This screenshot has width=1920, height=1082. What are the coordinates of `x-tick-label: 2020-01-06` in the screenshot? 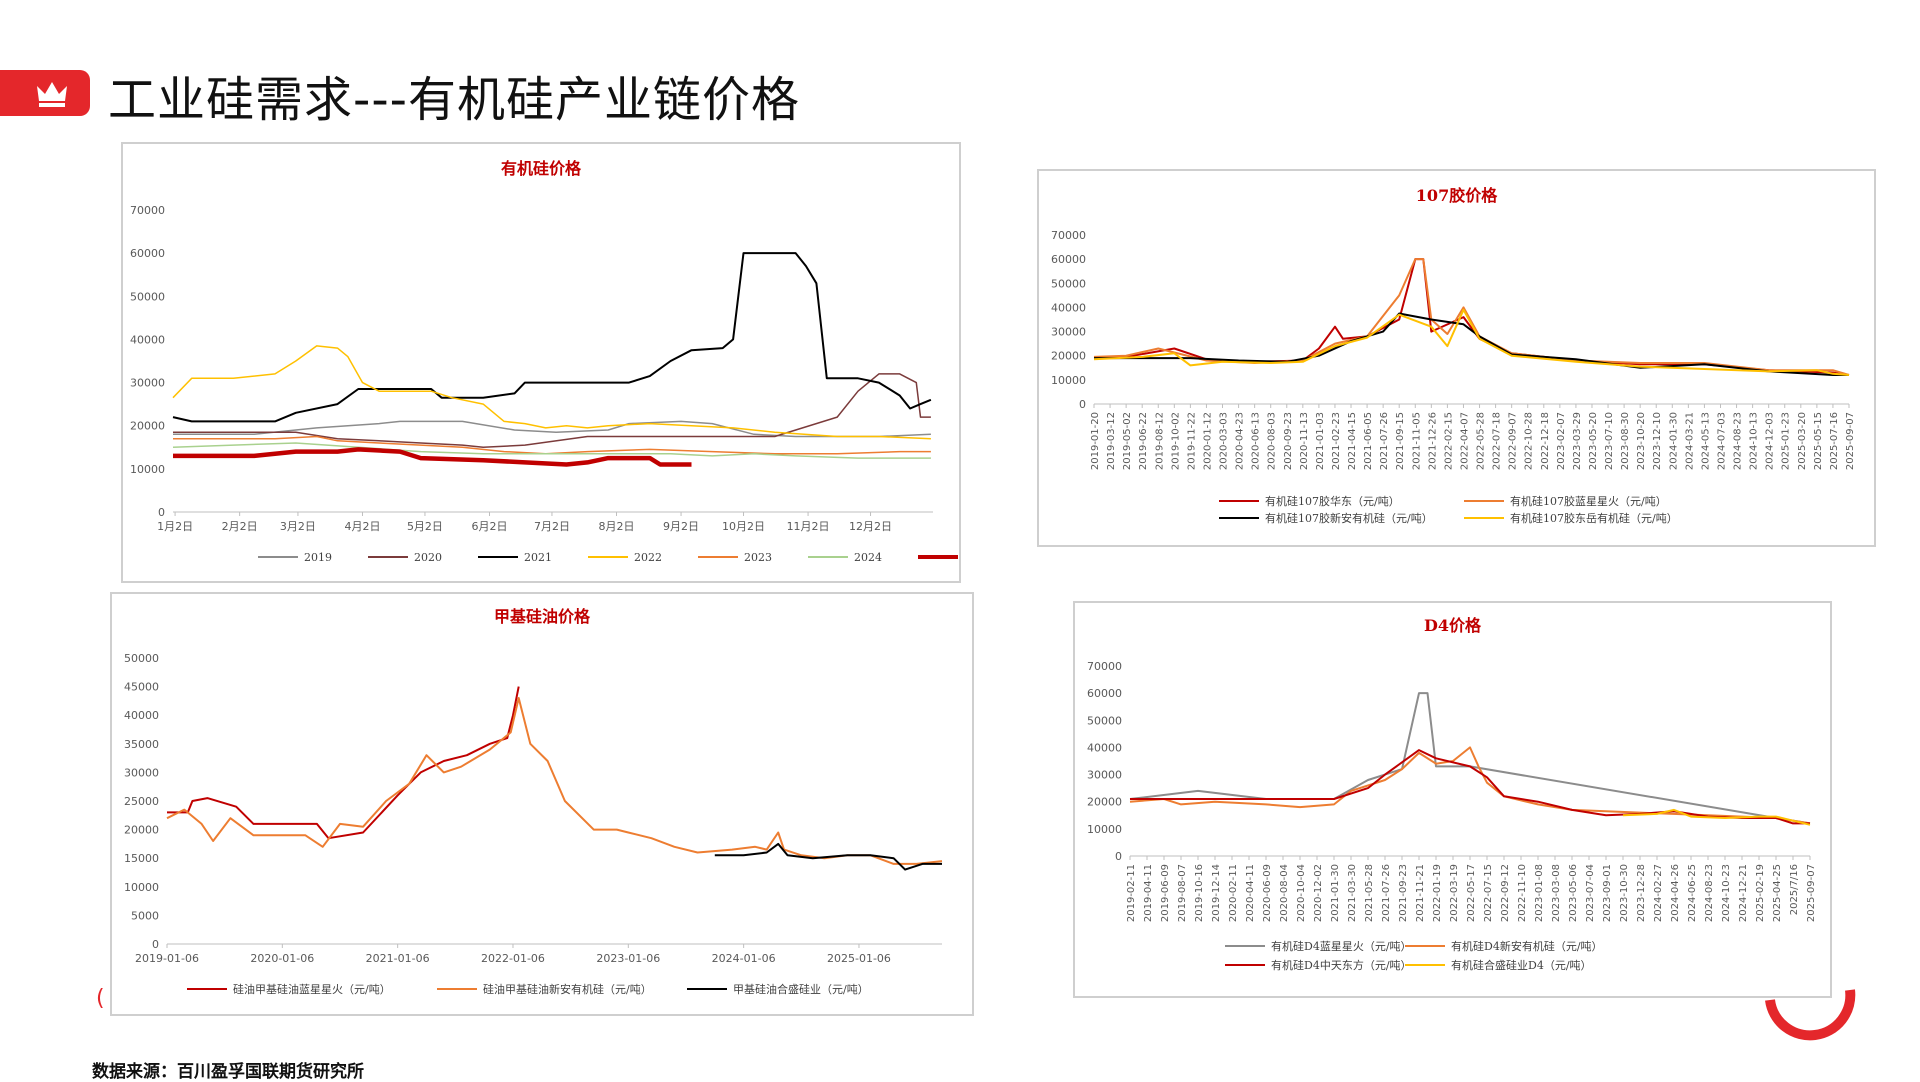 It's located at (282, 958).